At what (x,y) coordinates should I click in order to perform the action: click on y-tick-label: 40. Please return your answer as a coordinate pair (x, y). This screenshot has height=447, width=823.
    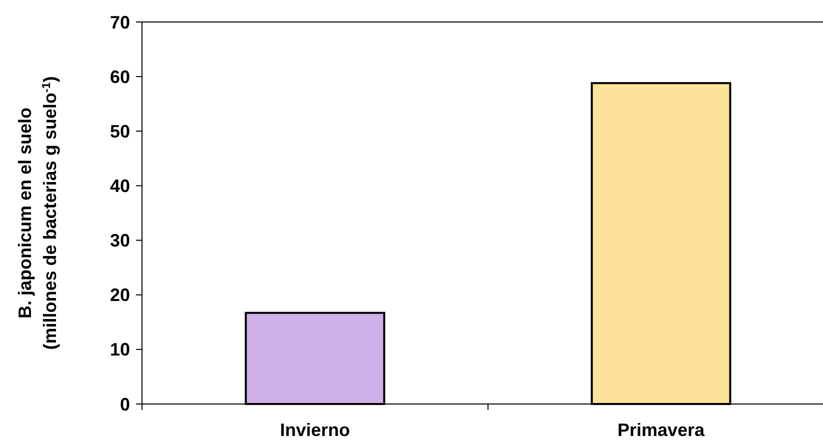
    Looking at the image, I should click on (120, 186).